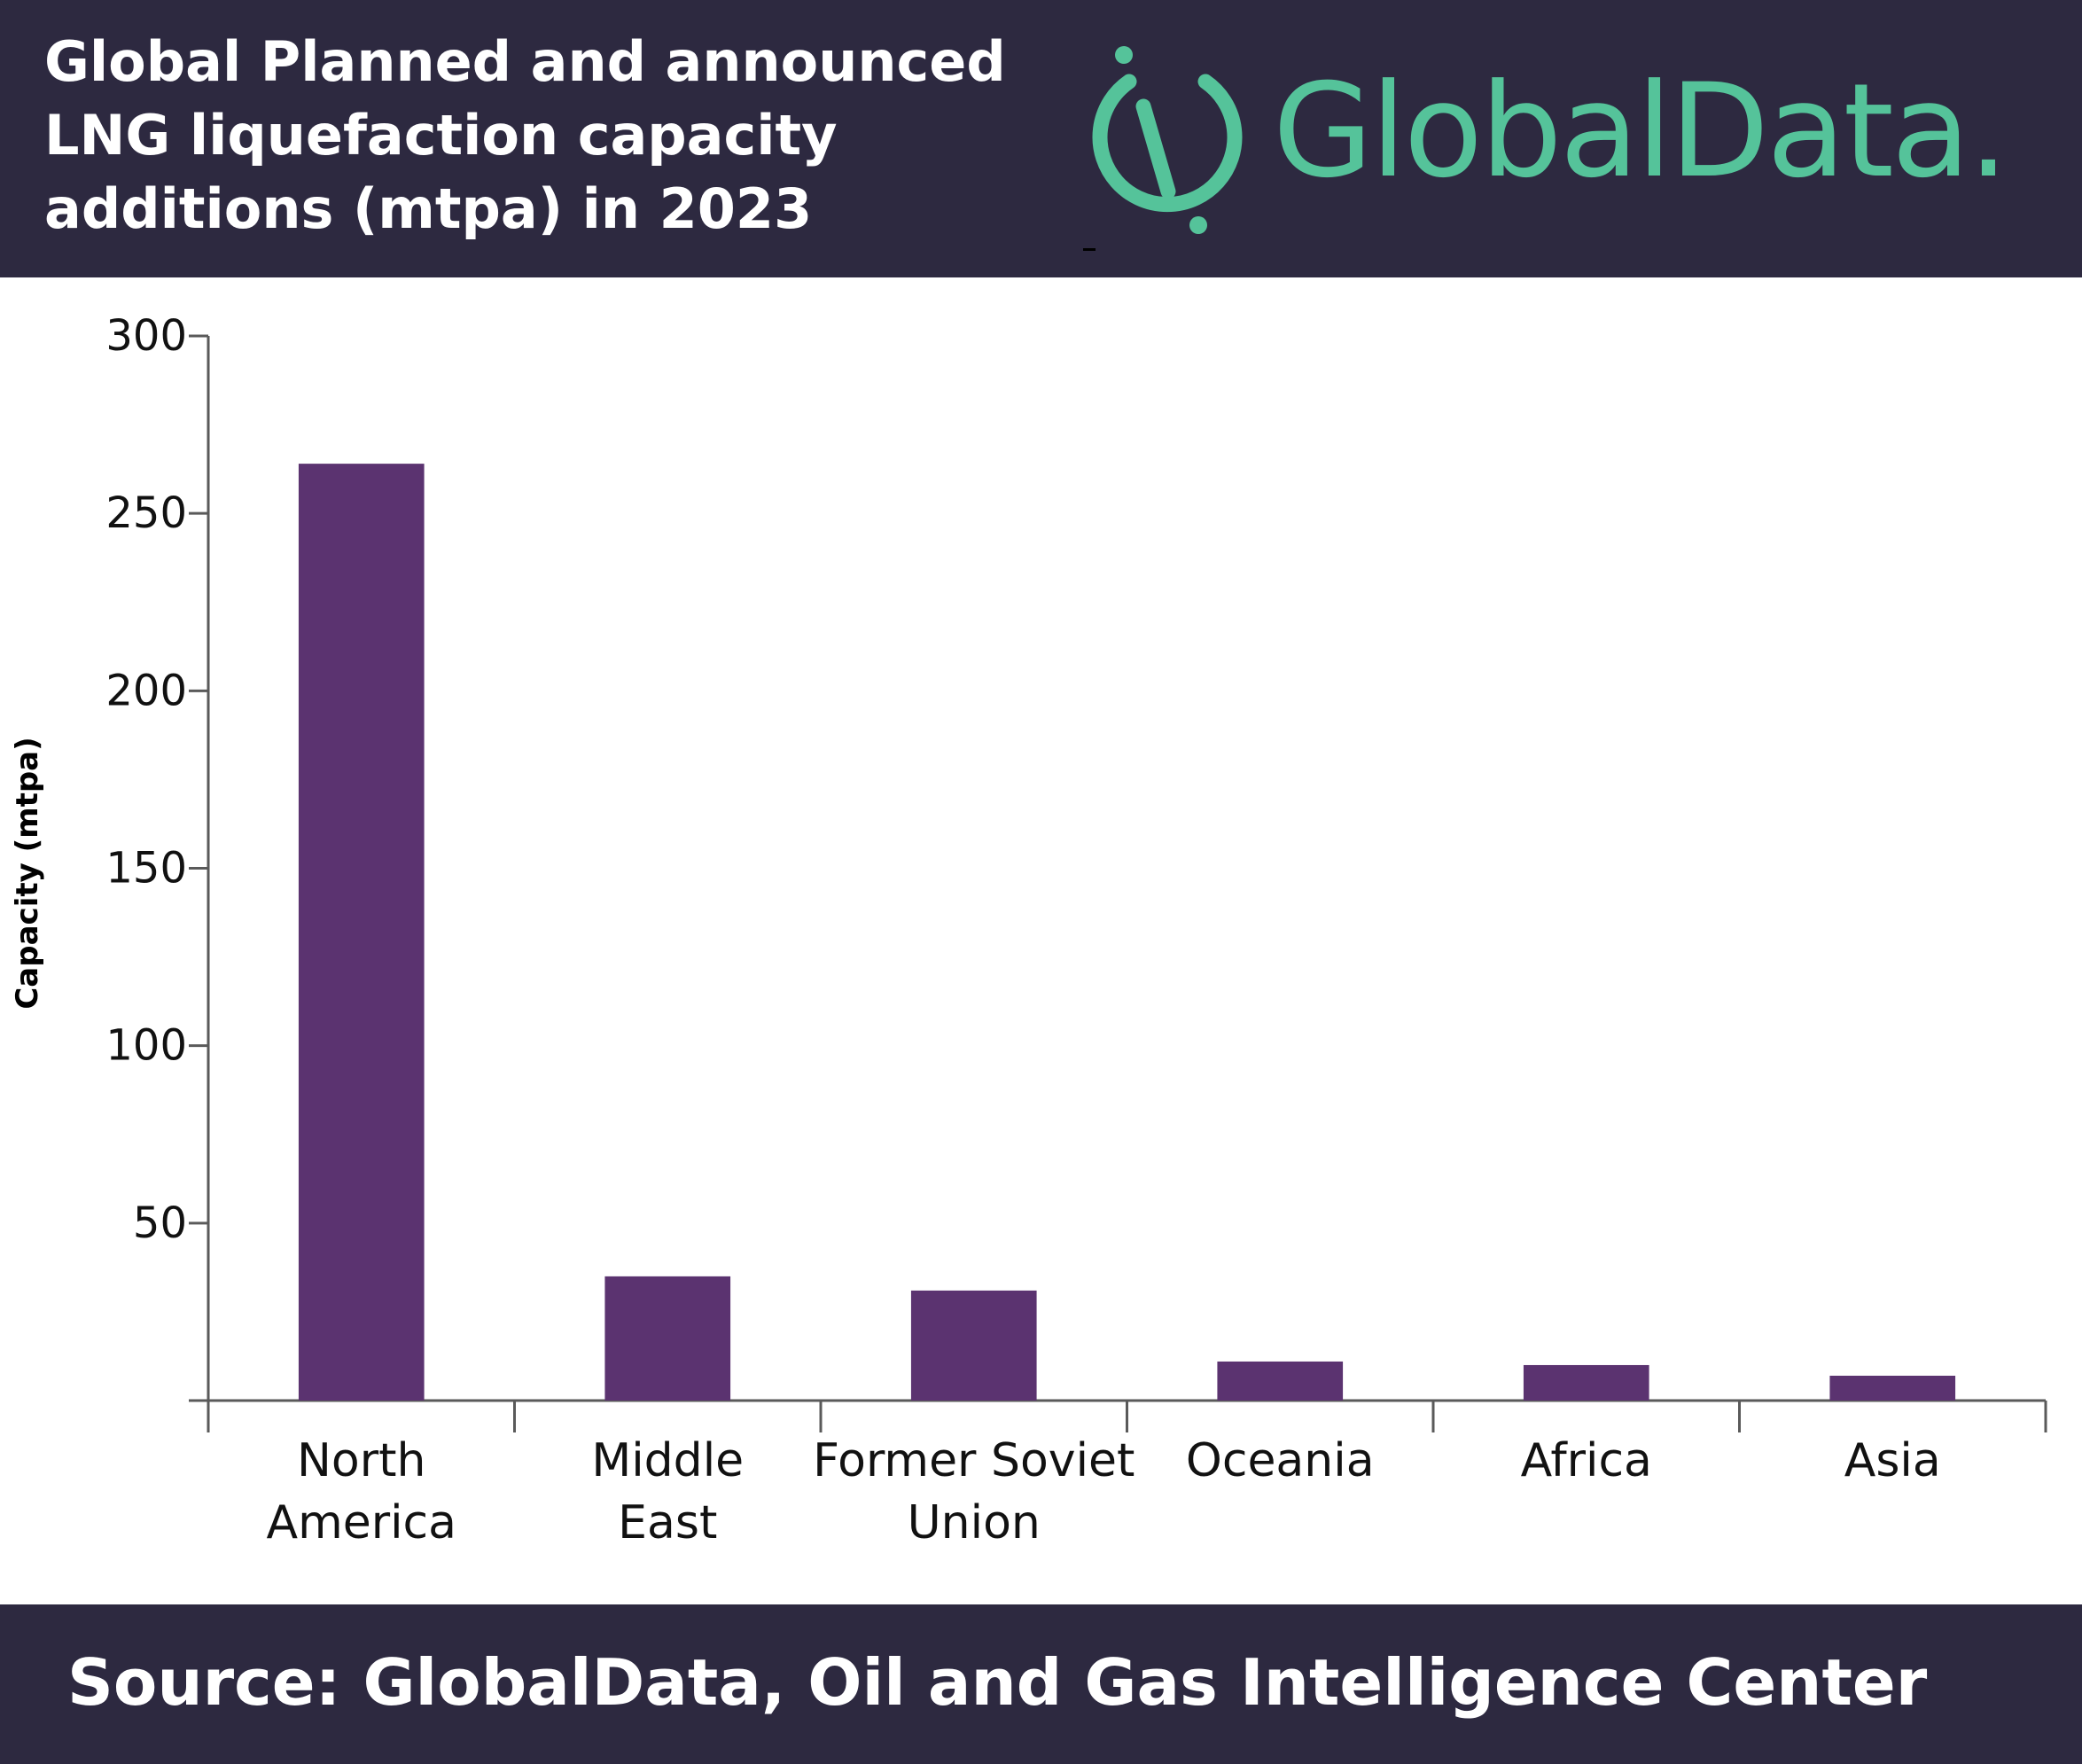  I want to click on y-tick-label-250: 250, so click(146, 513).